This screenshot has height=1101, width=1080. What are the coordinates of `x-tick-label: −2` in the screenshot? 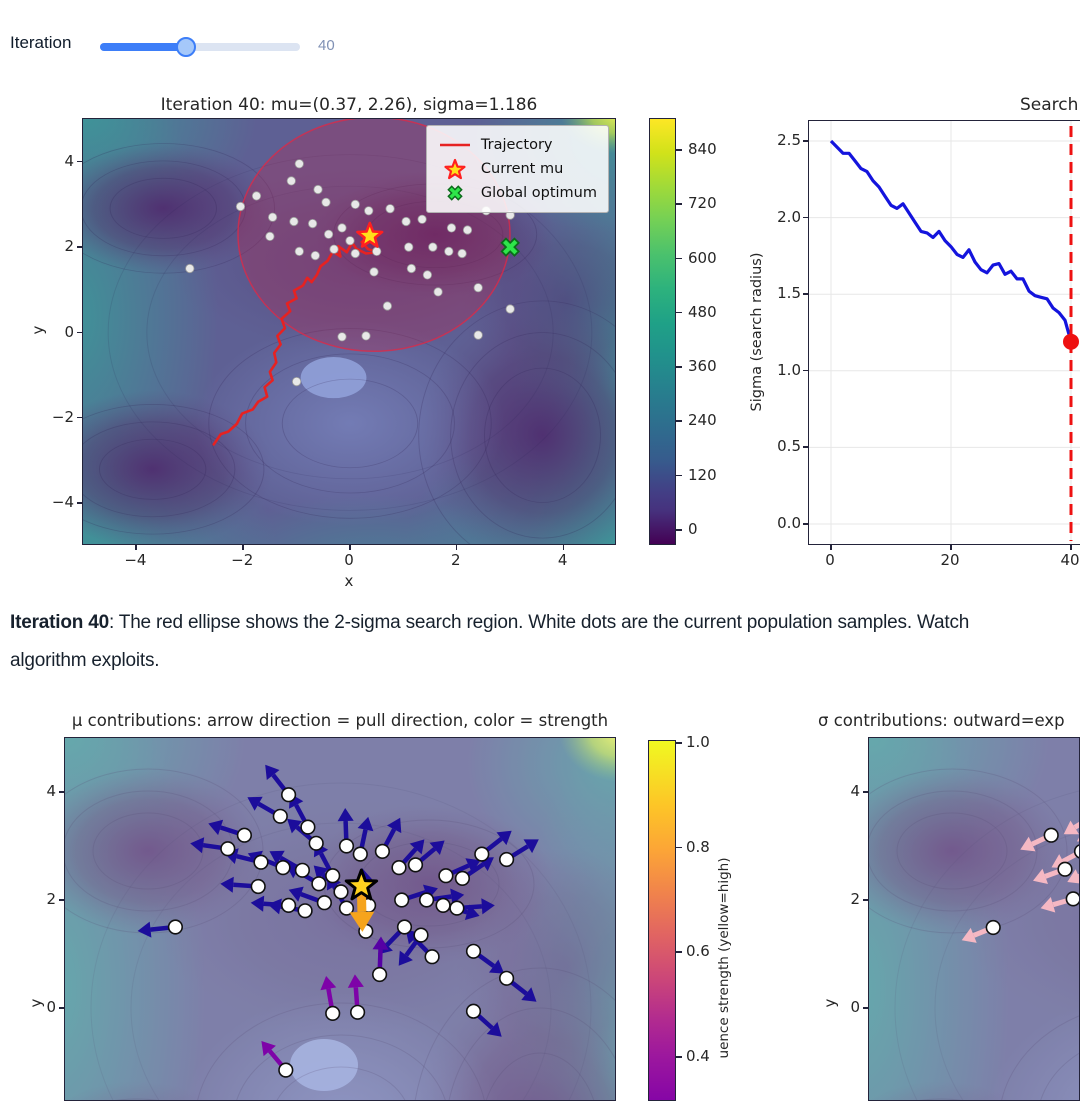 It's located at (242, 560).